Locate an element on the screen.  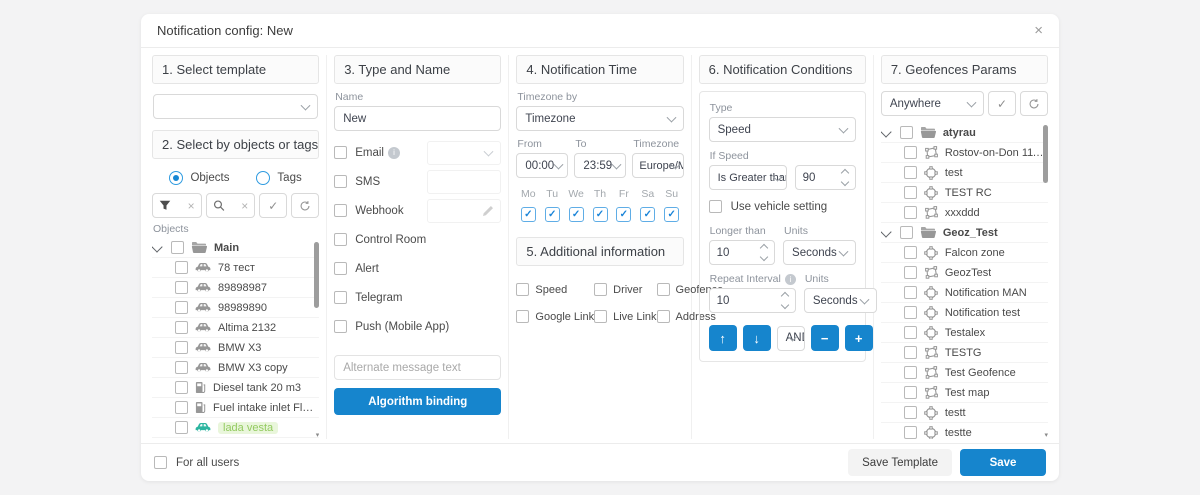
template-select is located at coordinates (236, 106).